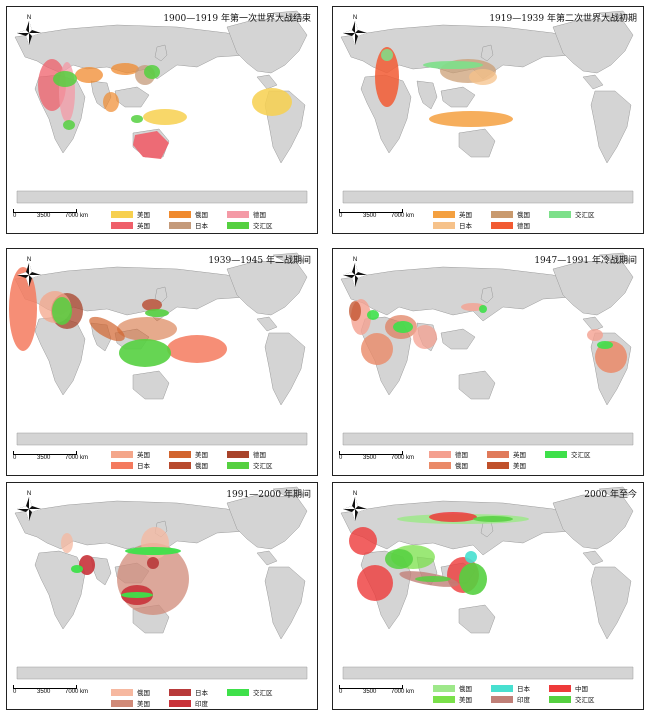 Image resolution: width=650 pixels, height=715 pixels. Describe the element at coordinates (15, 458) in the screenshot. I see `scale-label: 0` at that location.